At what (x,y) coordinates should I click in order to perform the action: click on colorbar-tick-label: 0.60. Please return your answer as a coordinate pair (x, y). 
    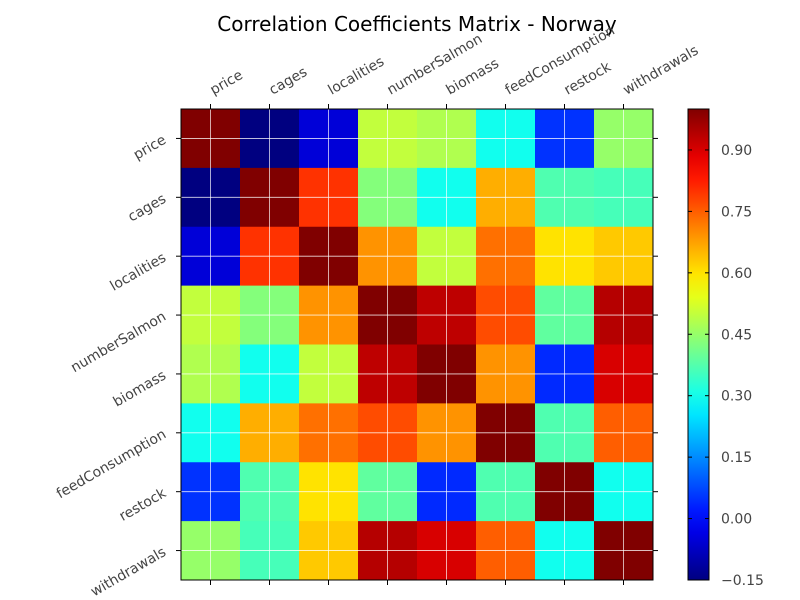
    Looking at the image, I should click on (736, 274).